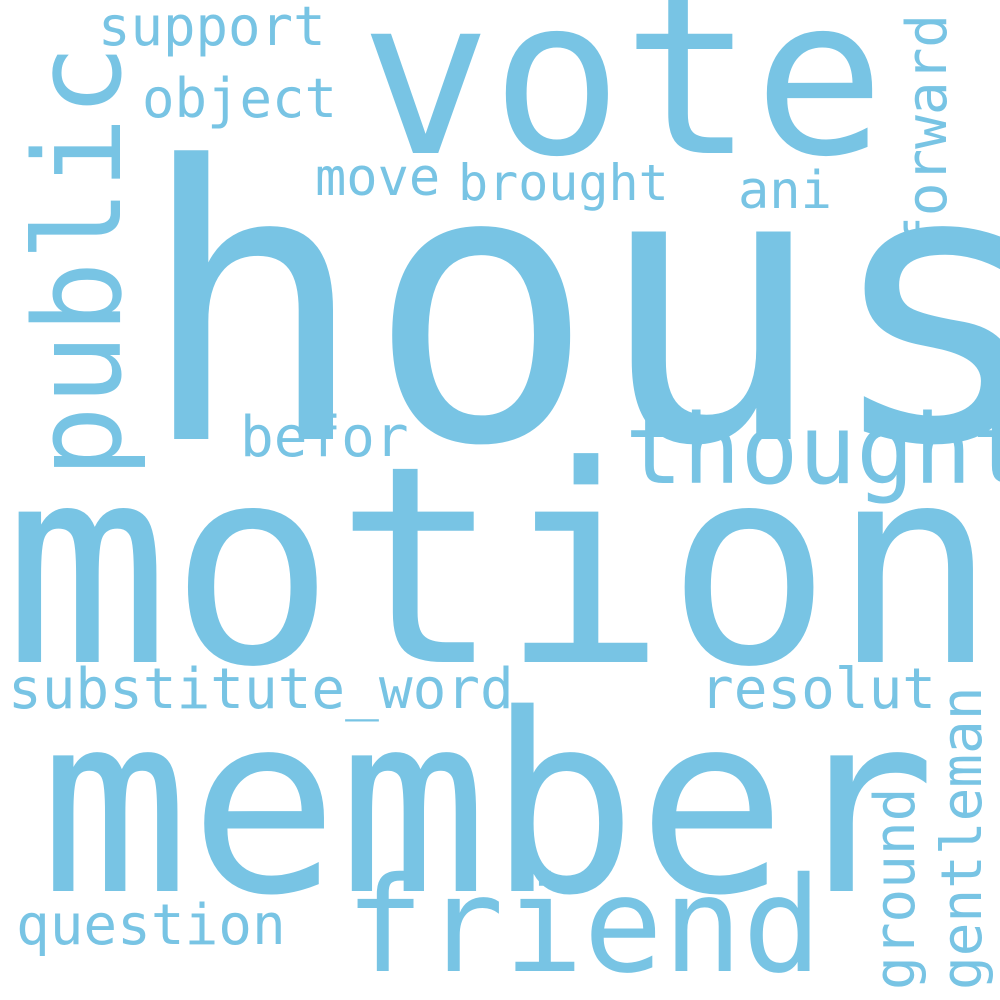 Image resolution: width=1000 pixels, height=1000 pixels. I want to click on word-vote: vote, so click(622, 102).